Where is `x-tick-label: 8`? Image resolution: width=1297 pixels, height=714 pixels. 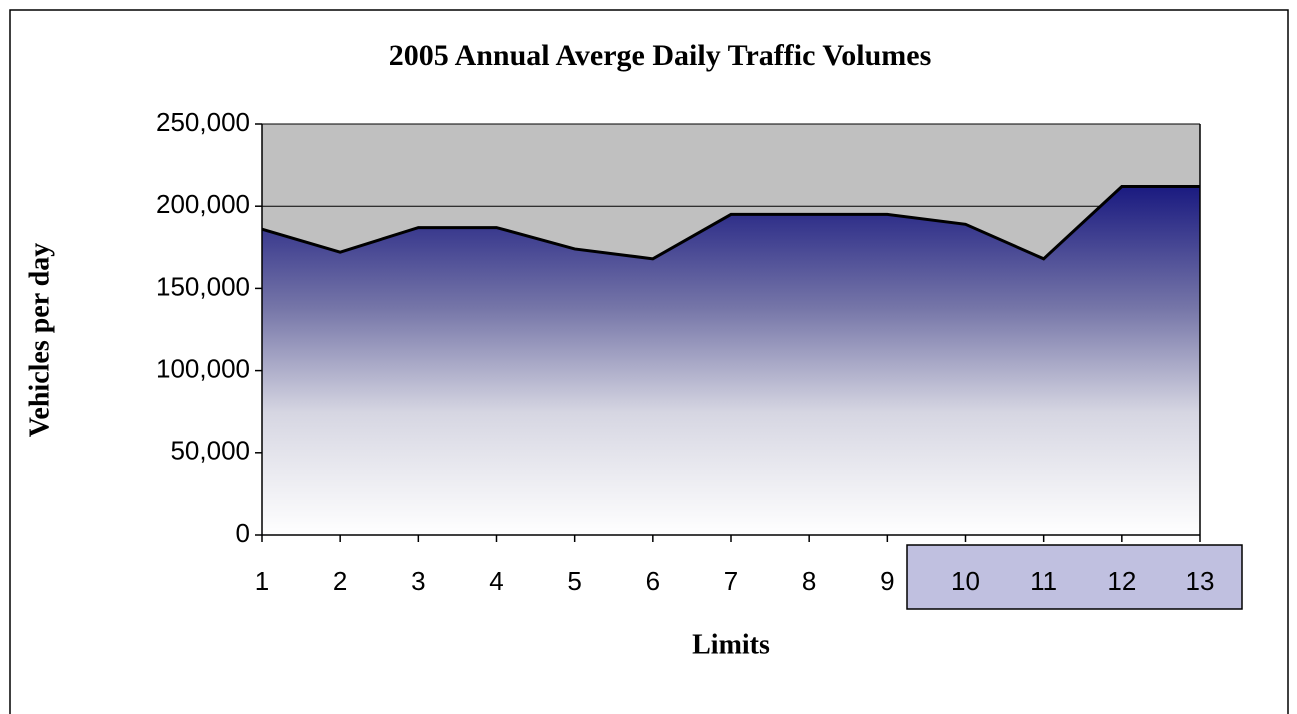 x-tick-label: 8 is located at coordinates (809, 581).